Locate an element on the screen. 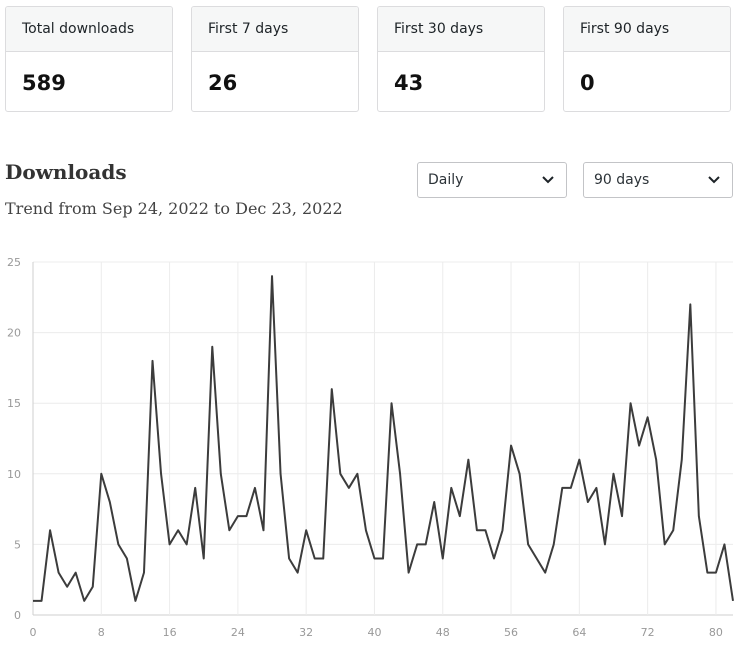 This screenshot has width=747, height=653. x-tick-label: 32 is located at coordinates (306, 632).